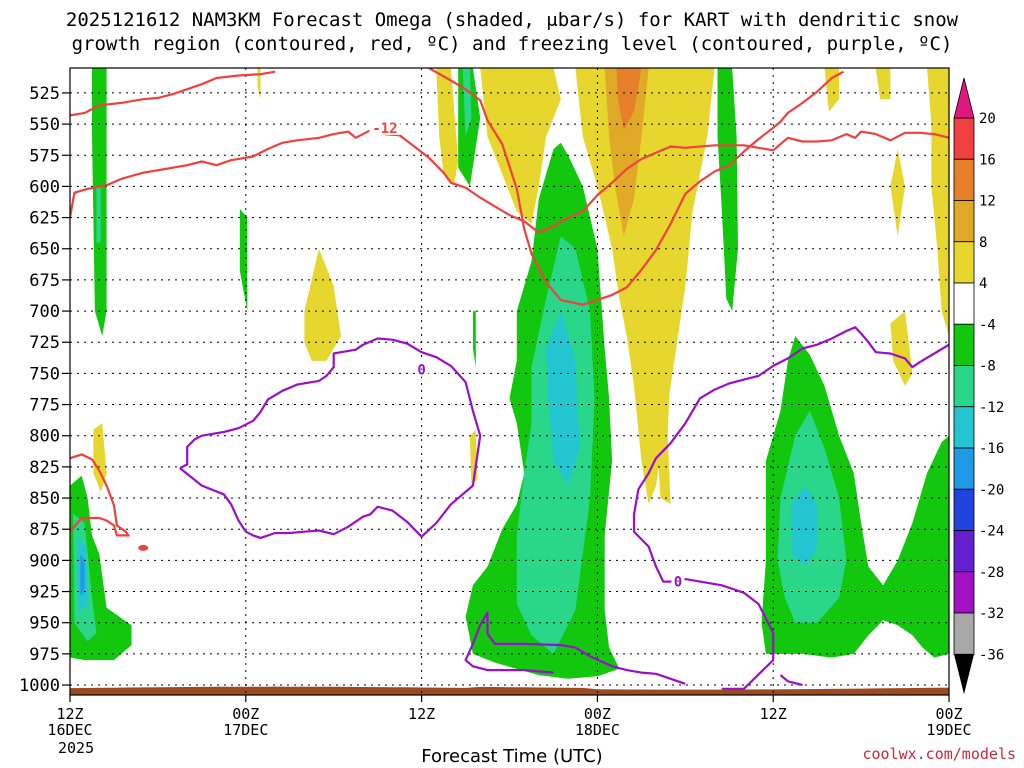 This screenshot has width=1024, height=768. What do you see at coordinates (512, 756) in the screenshot?
I see `x-axis-label: Forecast Time (UTC)` at bounding box center [512, 756].